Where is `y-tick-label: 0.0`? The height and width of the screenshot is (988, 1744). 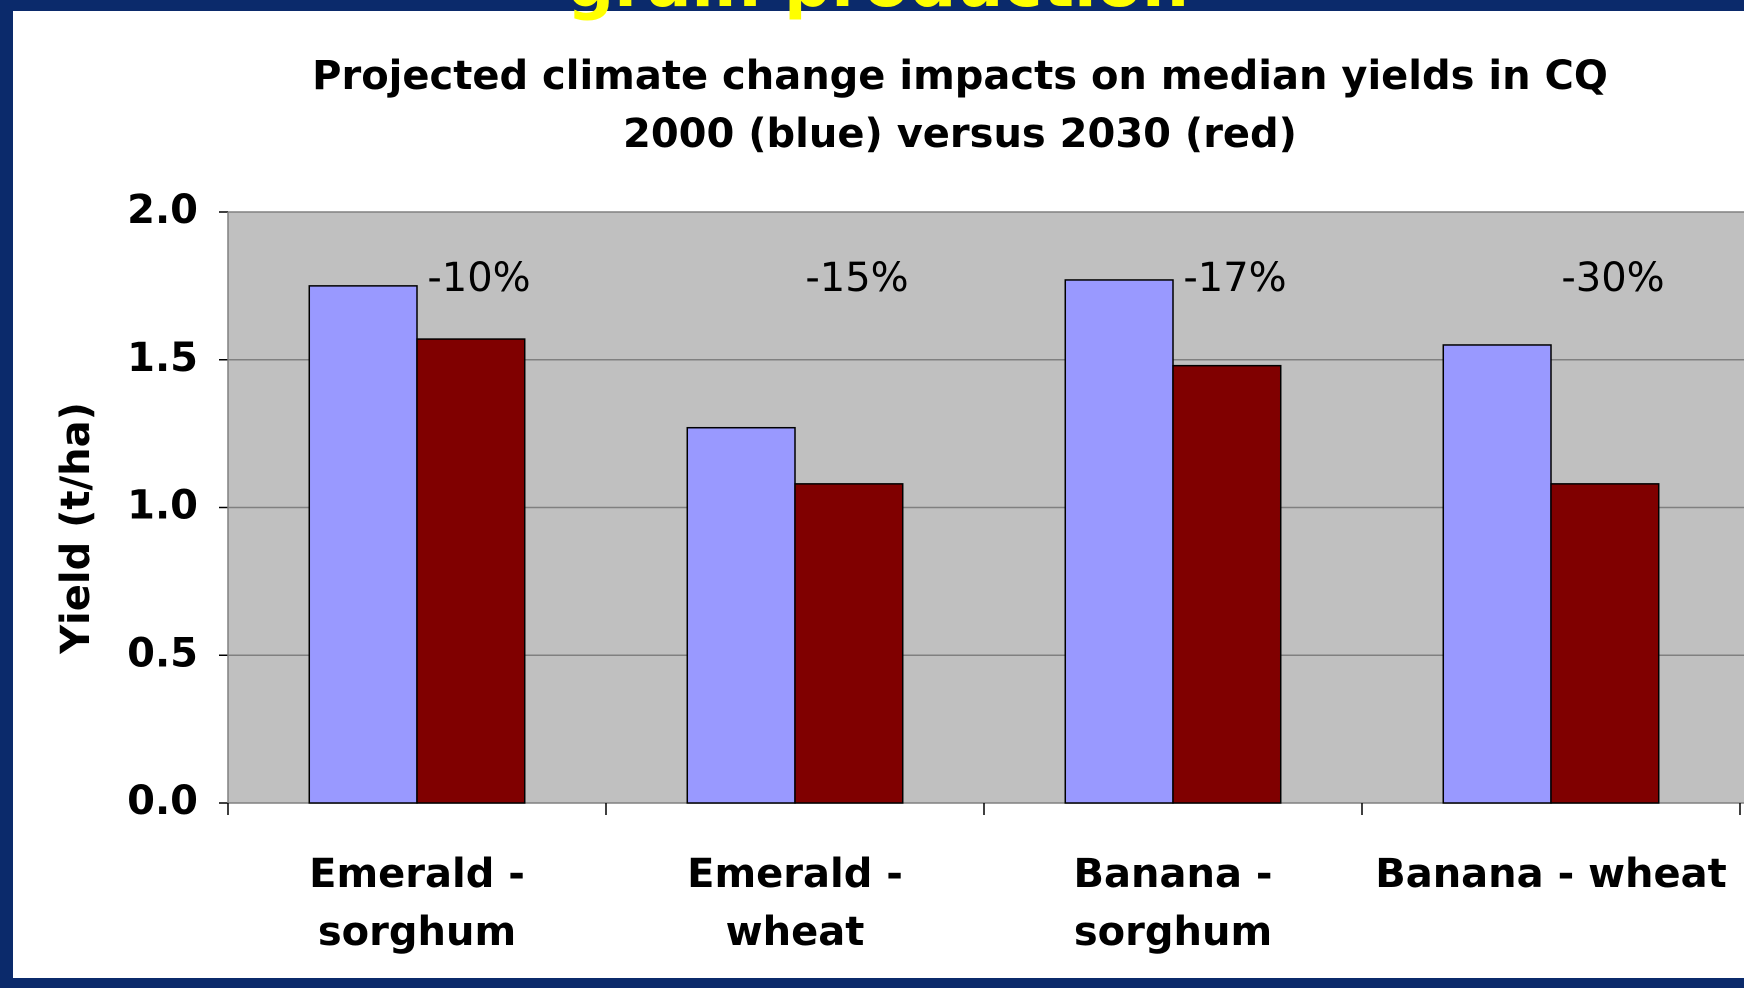
y-tick-label: 0.0 is located at coordinates (162, 801).